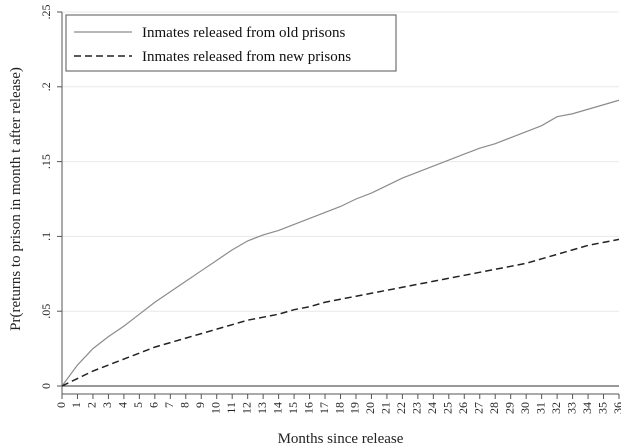  What do you see at coordinates (231, 408) in the screenshot?
I see `x-tick-label: 11` at bounding box center [231, 408].